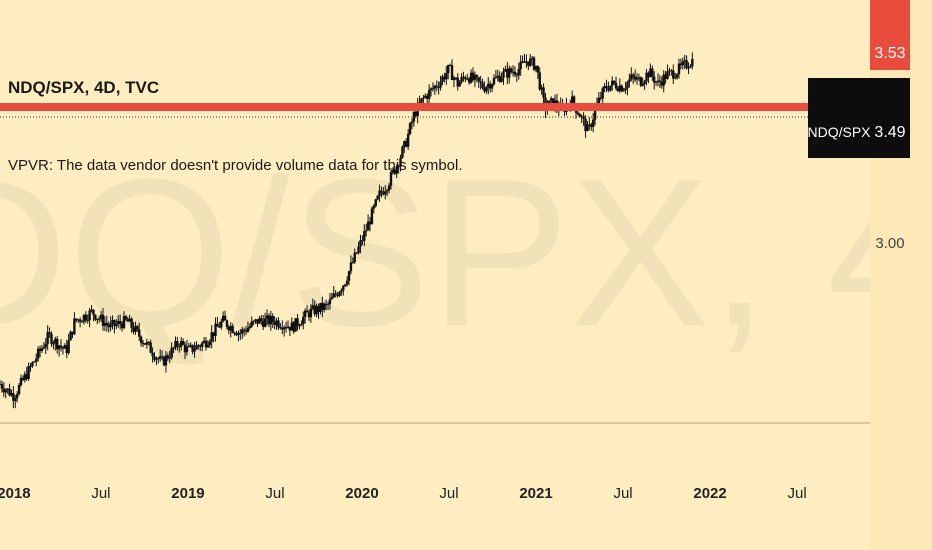  I want to click on y-tick-label: 3.00, so click(889, 243).